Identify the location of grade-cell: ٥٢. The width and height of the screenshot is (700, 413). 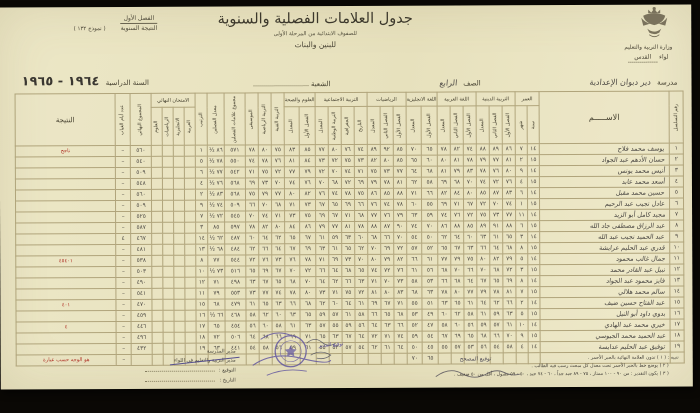
(430, 249).